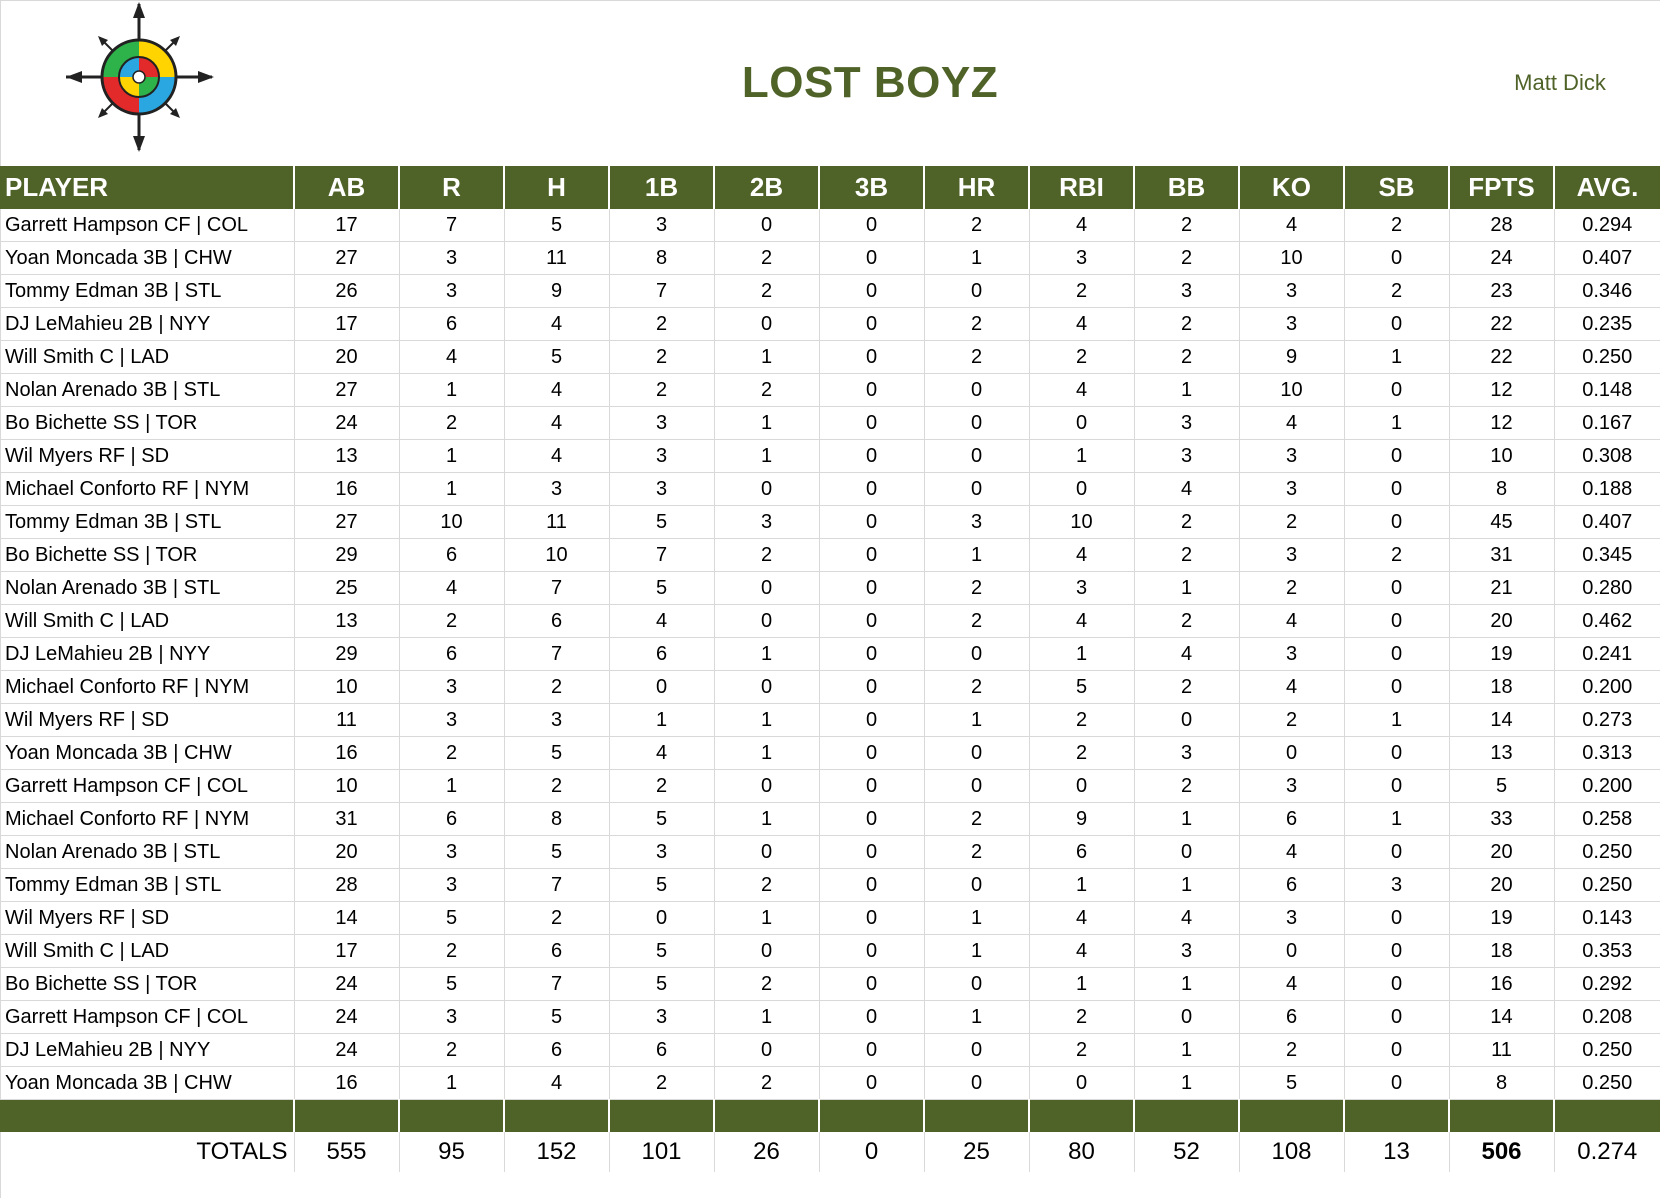  What do you see at coordinates (1502, 720) in the screenshot?
I see `stat-cell: 14` at bounding box center [1502, 720].